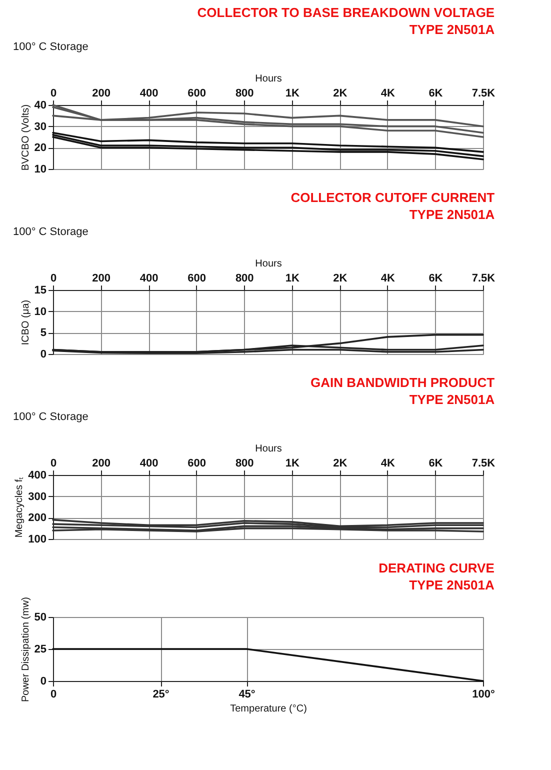  I want to click on y-tick-label: 30, so click(40, 126).